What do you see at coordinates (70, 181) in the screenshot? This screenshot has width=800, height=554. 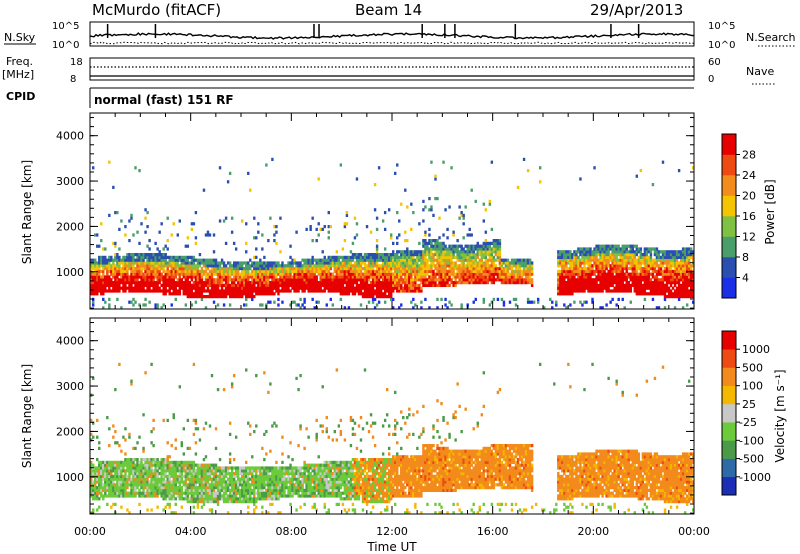 I see `y-tick-label: 3000` at bounding box center [70, 181].